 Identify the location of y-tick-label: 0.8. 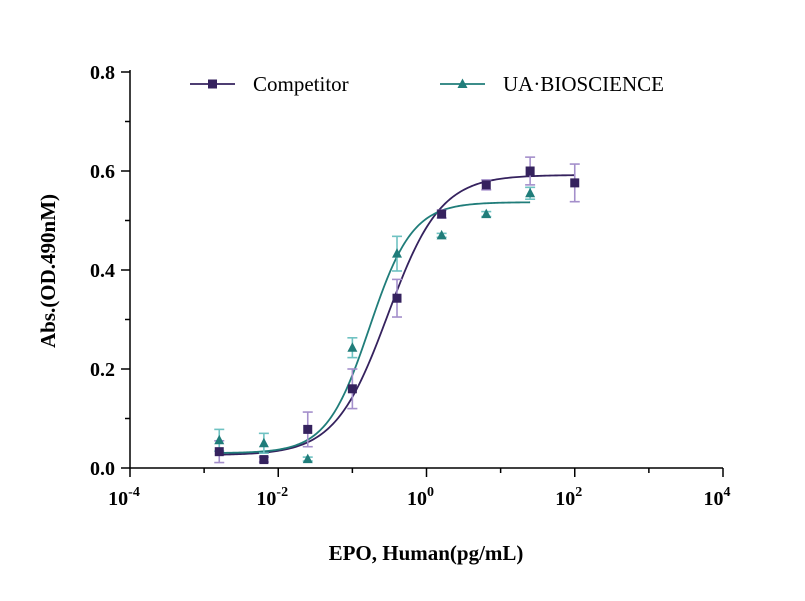
(102, 73).